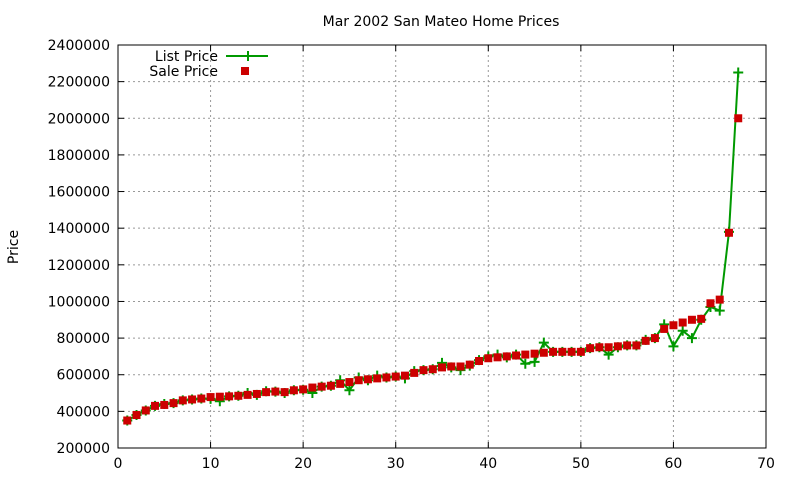 This screenshot has height=480, width=800. I want to click on x-tick-label: 50, so click(581, 464).